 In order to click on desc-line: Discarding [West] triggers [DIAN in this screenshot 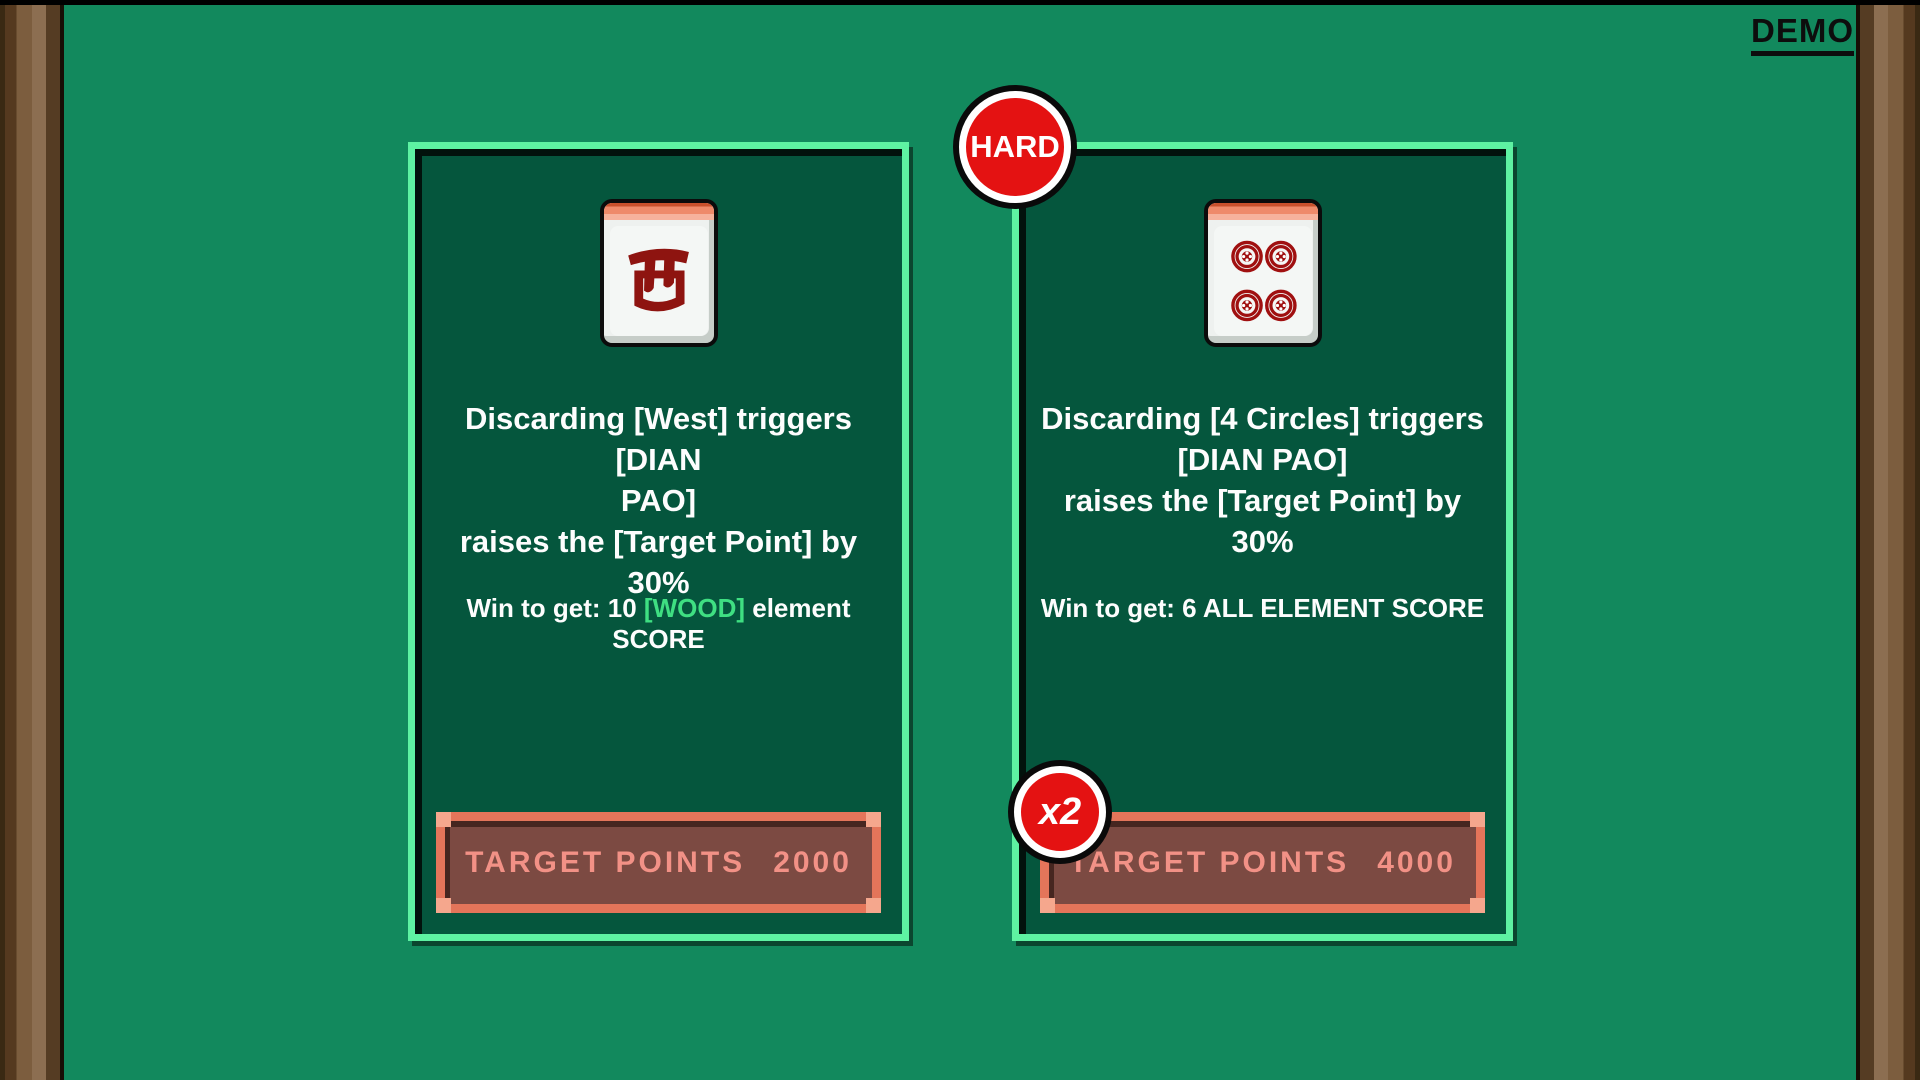, I will do `click(658, 439)`.